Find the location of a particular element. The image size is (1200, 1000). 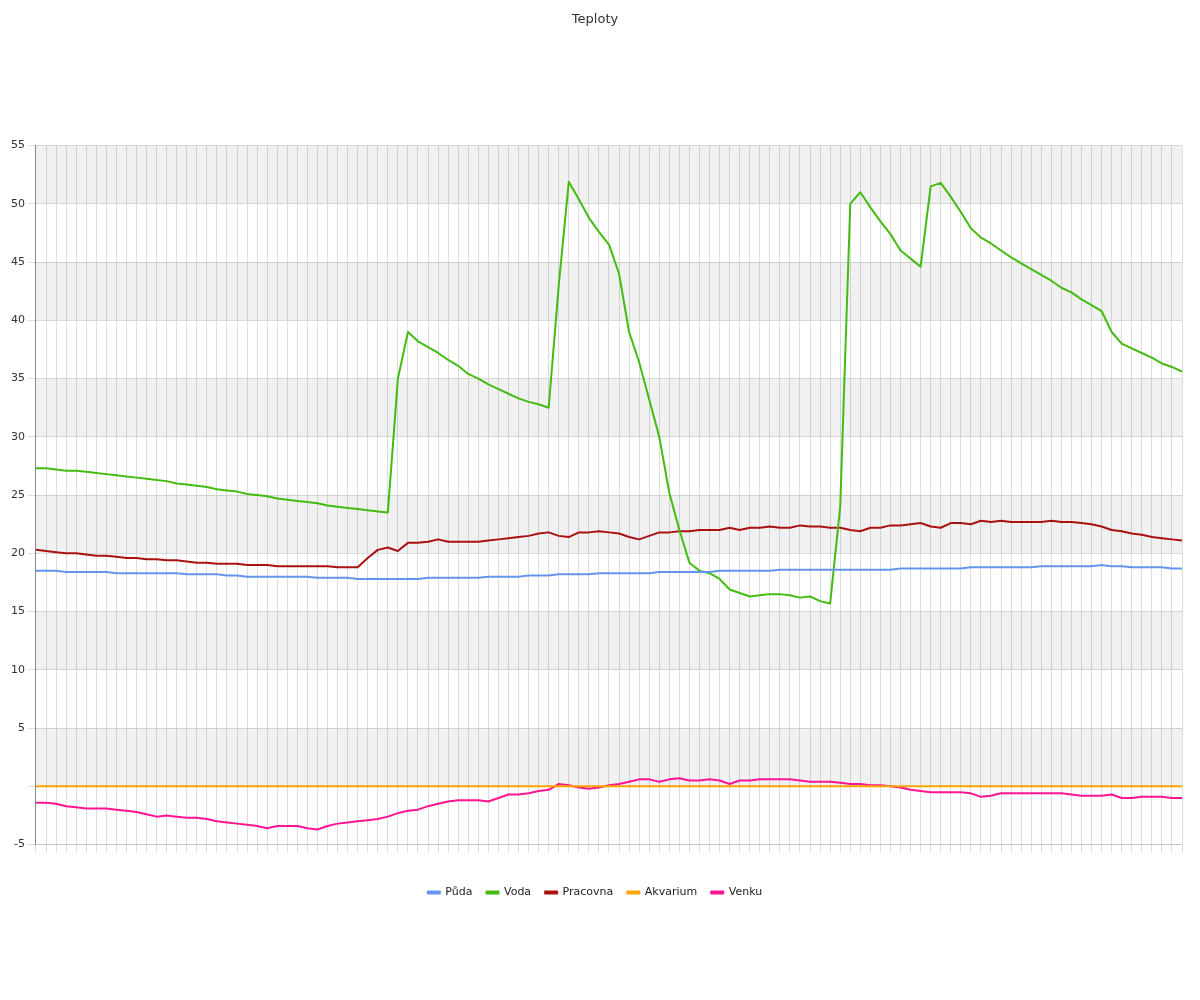

y-tick-label: 45 is located at coordinates (18, 261).